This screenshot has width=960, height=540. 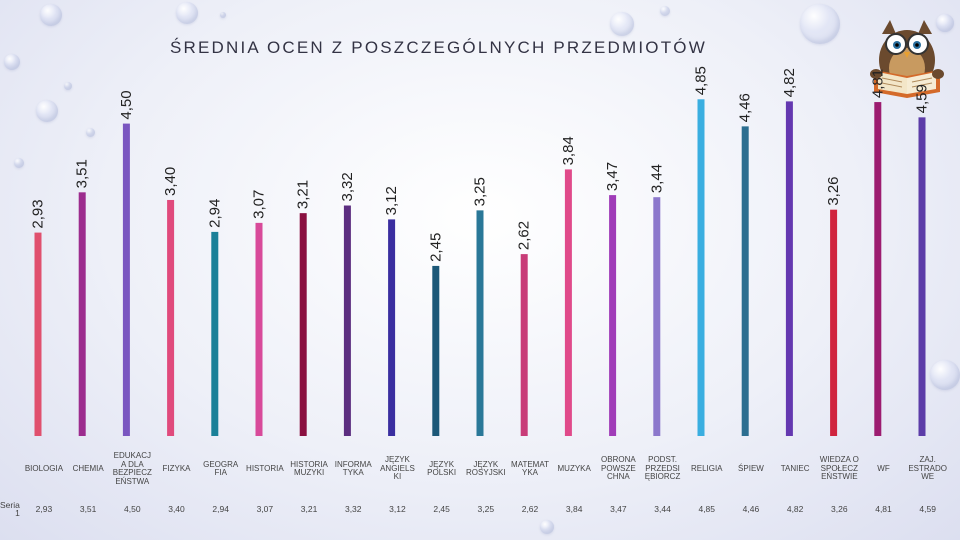 What do you see at coordinates (568, 150) in the screenshot?
I see `bar-label-13: 3,84` at bounding box center [568, 150].